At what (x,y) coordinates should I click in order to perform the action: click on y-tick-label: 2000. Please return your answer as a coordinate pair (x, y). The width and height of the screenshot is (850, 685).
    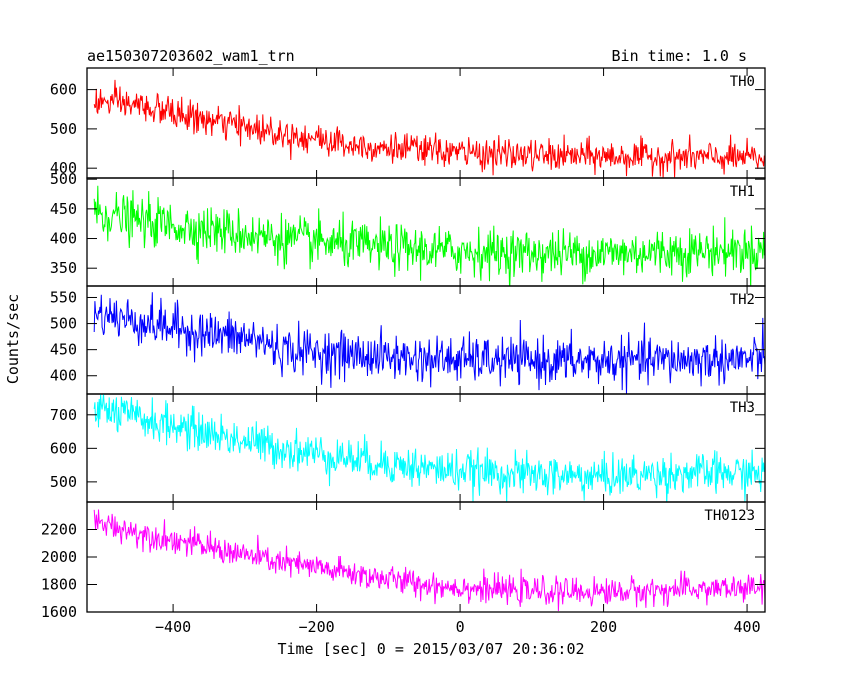
    Looking at the image, I should click on (59, 557).